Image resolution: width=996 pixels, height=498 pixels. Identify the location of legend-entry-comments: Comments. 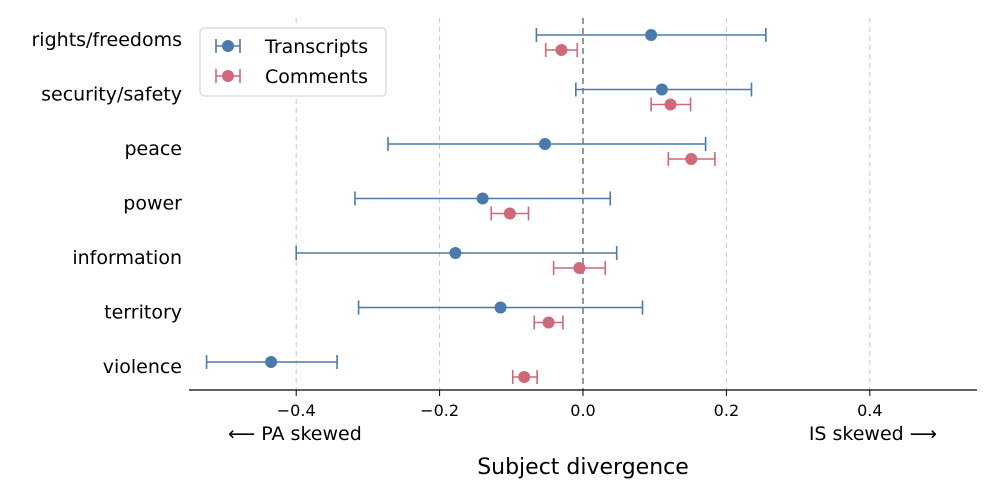
(291, 77).